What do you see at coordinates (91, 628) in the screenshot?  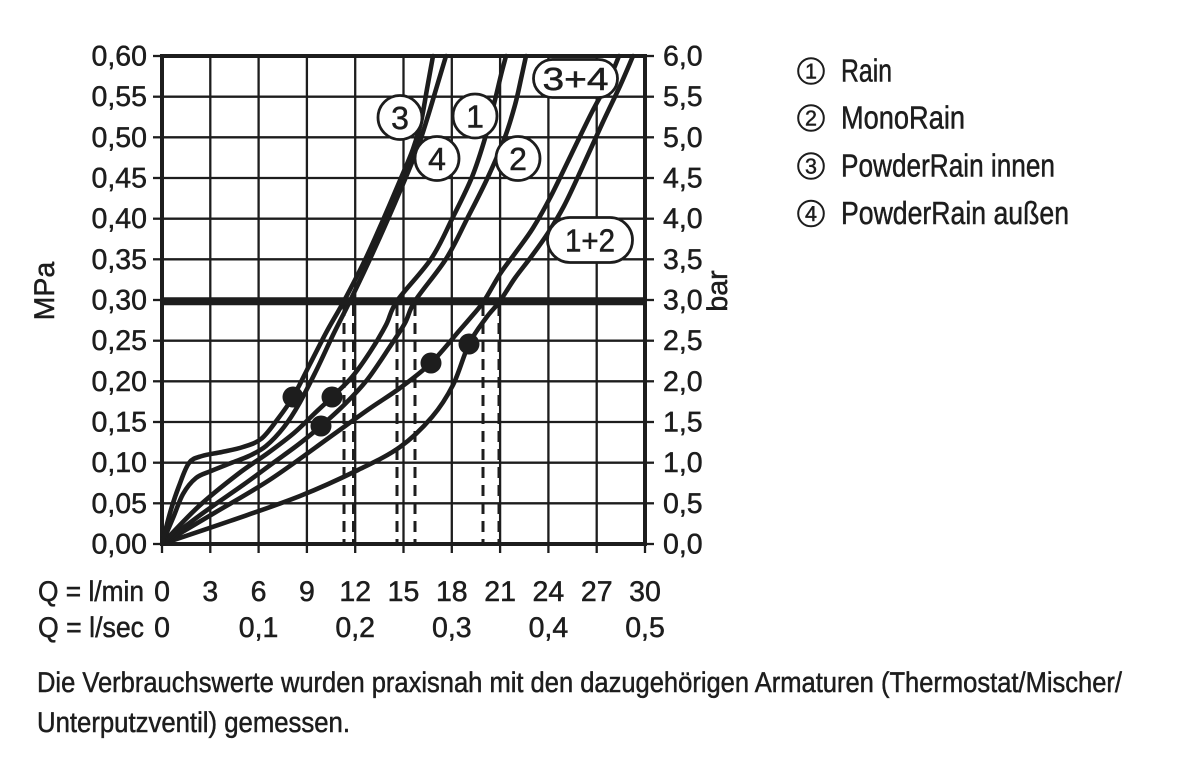 I see `svg-text: Q = l/sec` at bounding box center [91, 628].